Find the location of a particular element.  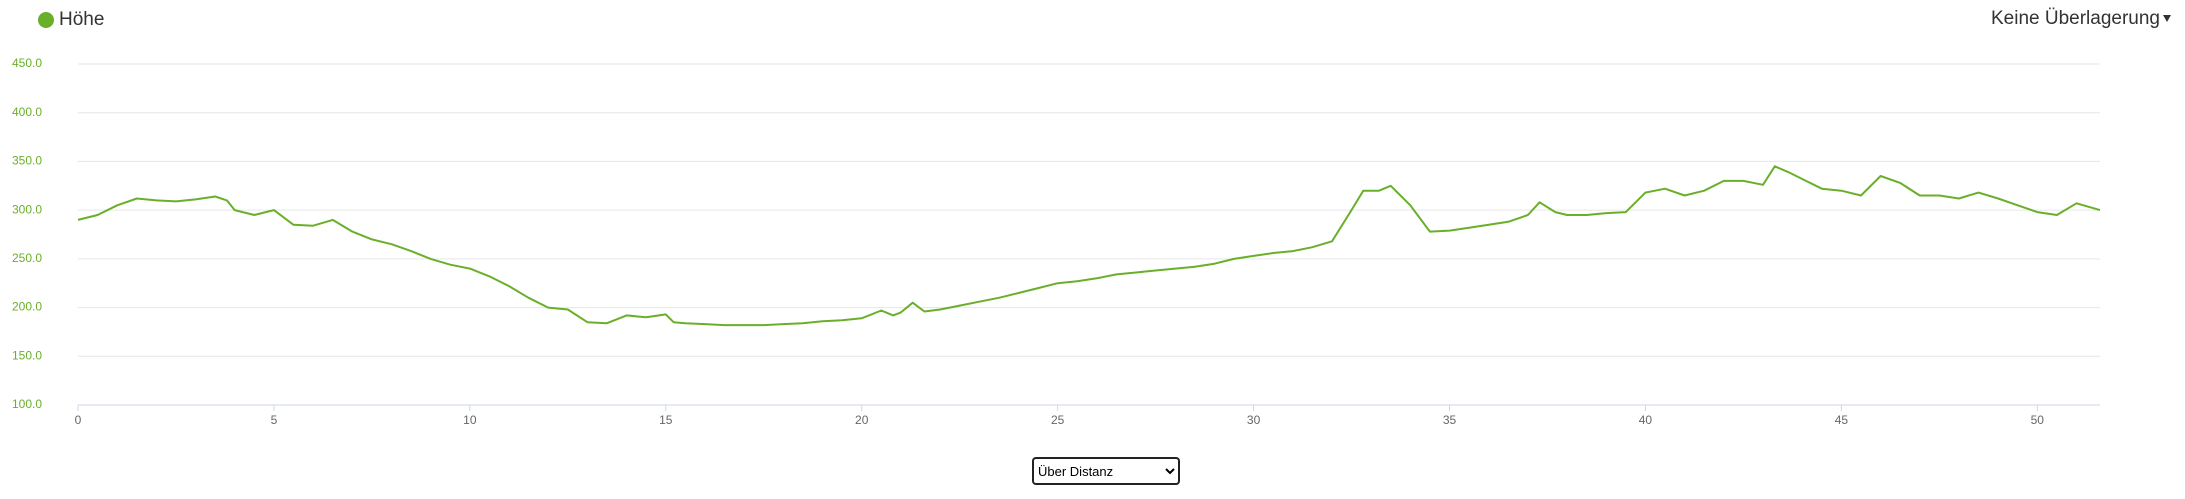

y-tick-label: 300.0 is located at coordinates (27, 209).